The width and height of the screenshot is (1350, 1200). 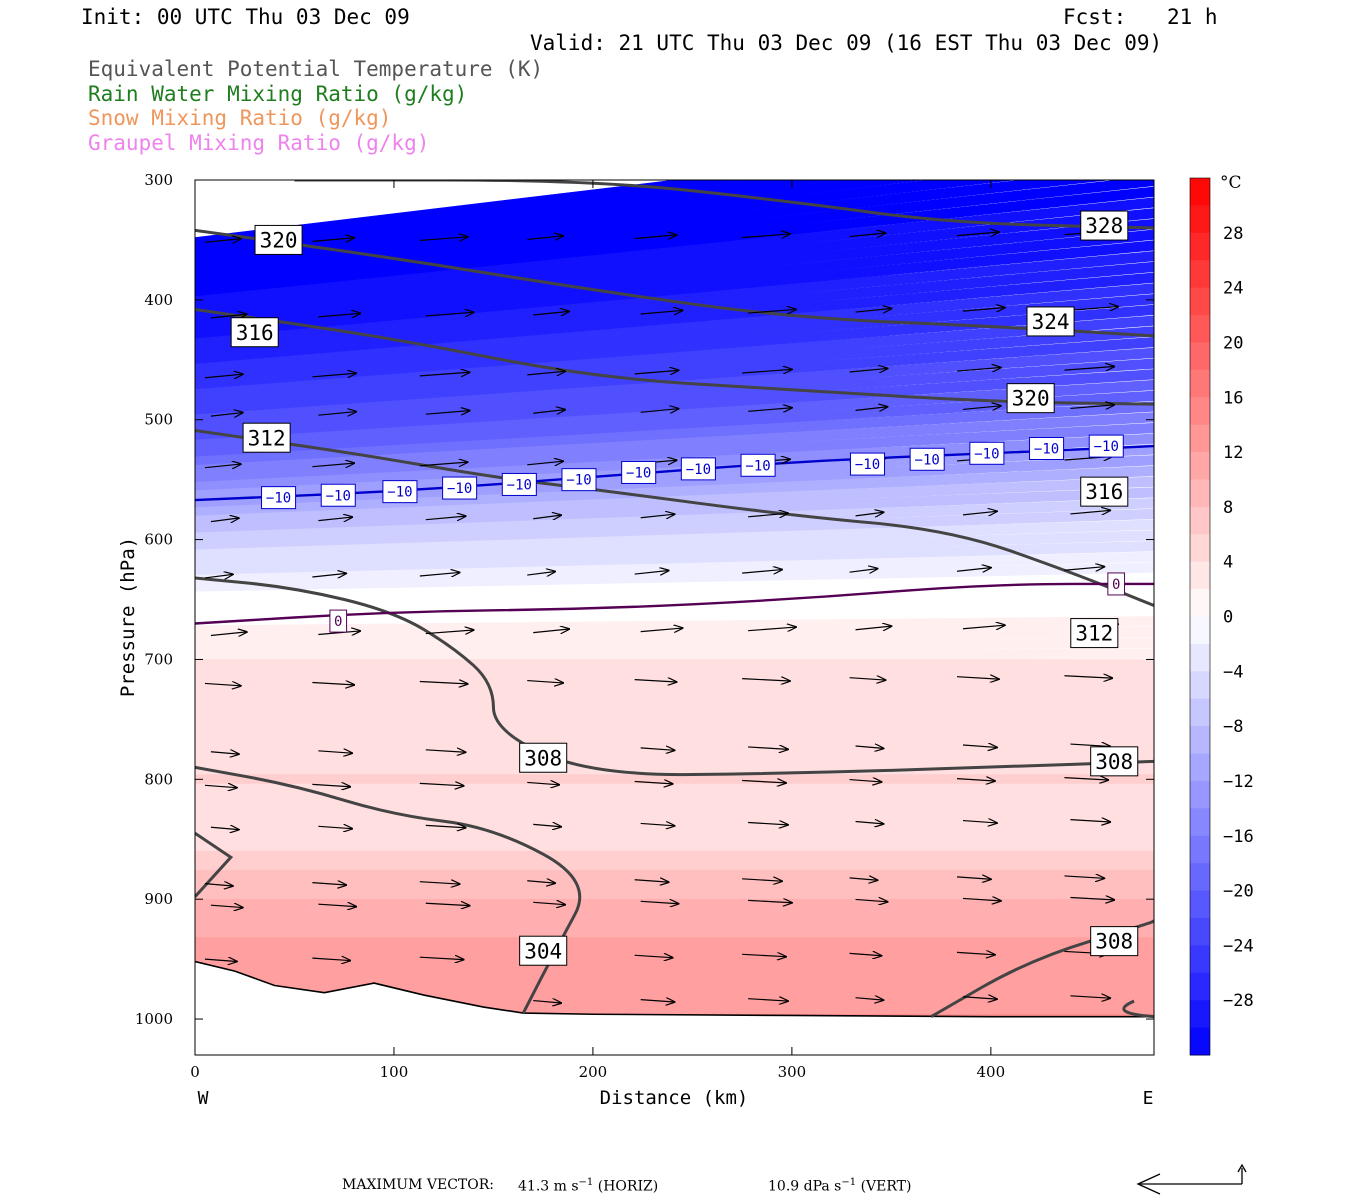 I want to click on max-vector-label: MAXIMUM VECTOR:, so click(x=418, y=1185).